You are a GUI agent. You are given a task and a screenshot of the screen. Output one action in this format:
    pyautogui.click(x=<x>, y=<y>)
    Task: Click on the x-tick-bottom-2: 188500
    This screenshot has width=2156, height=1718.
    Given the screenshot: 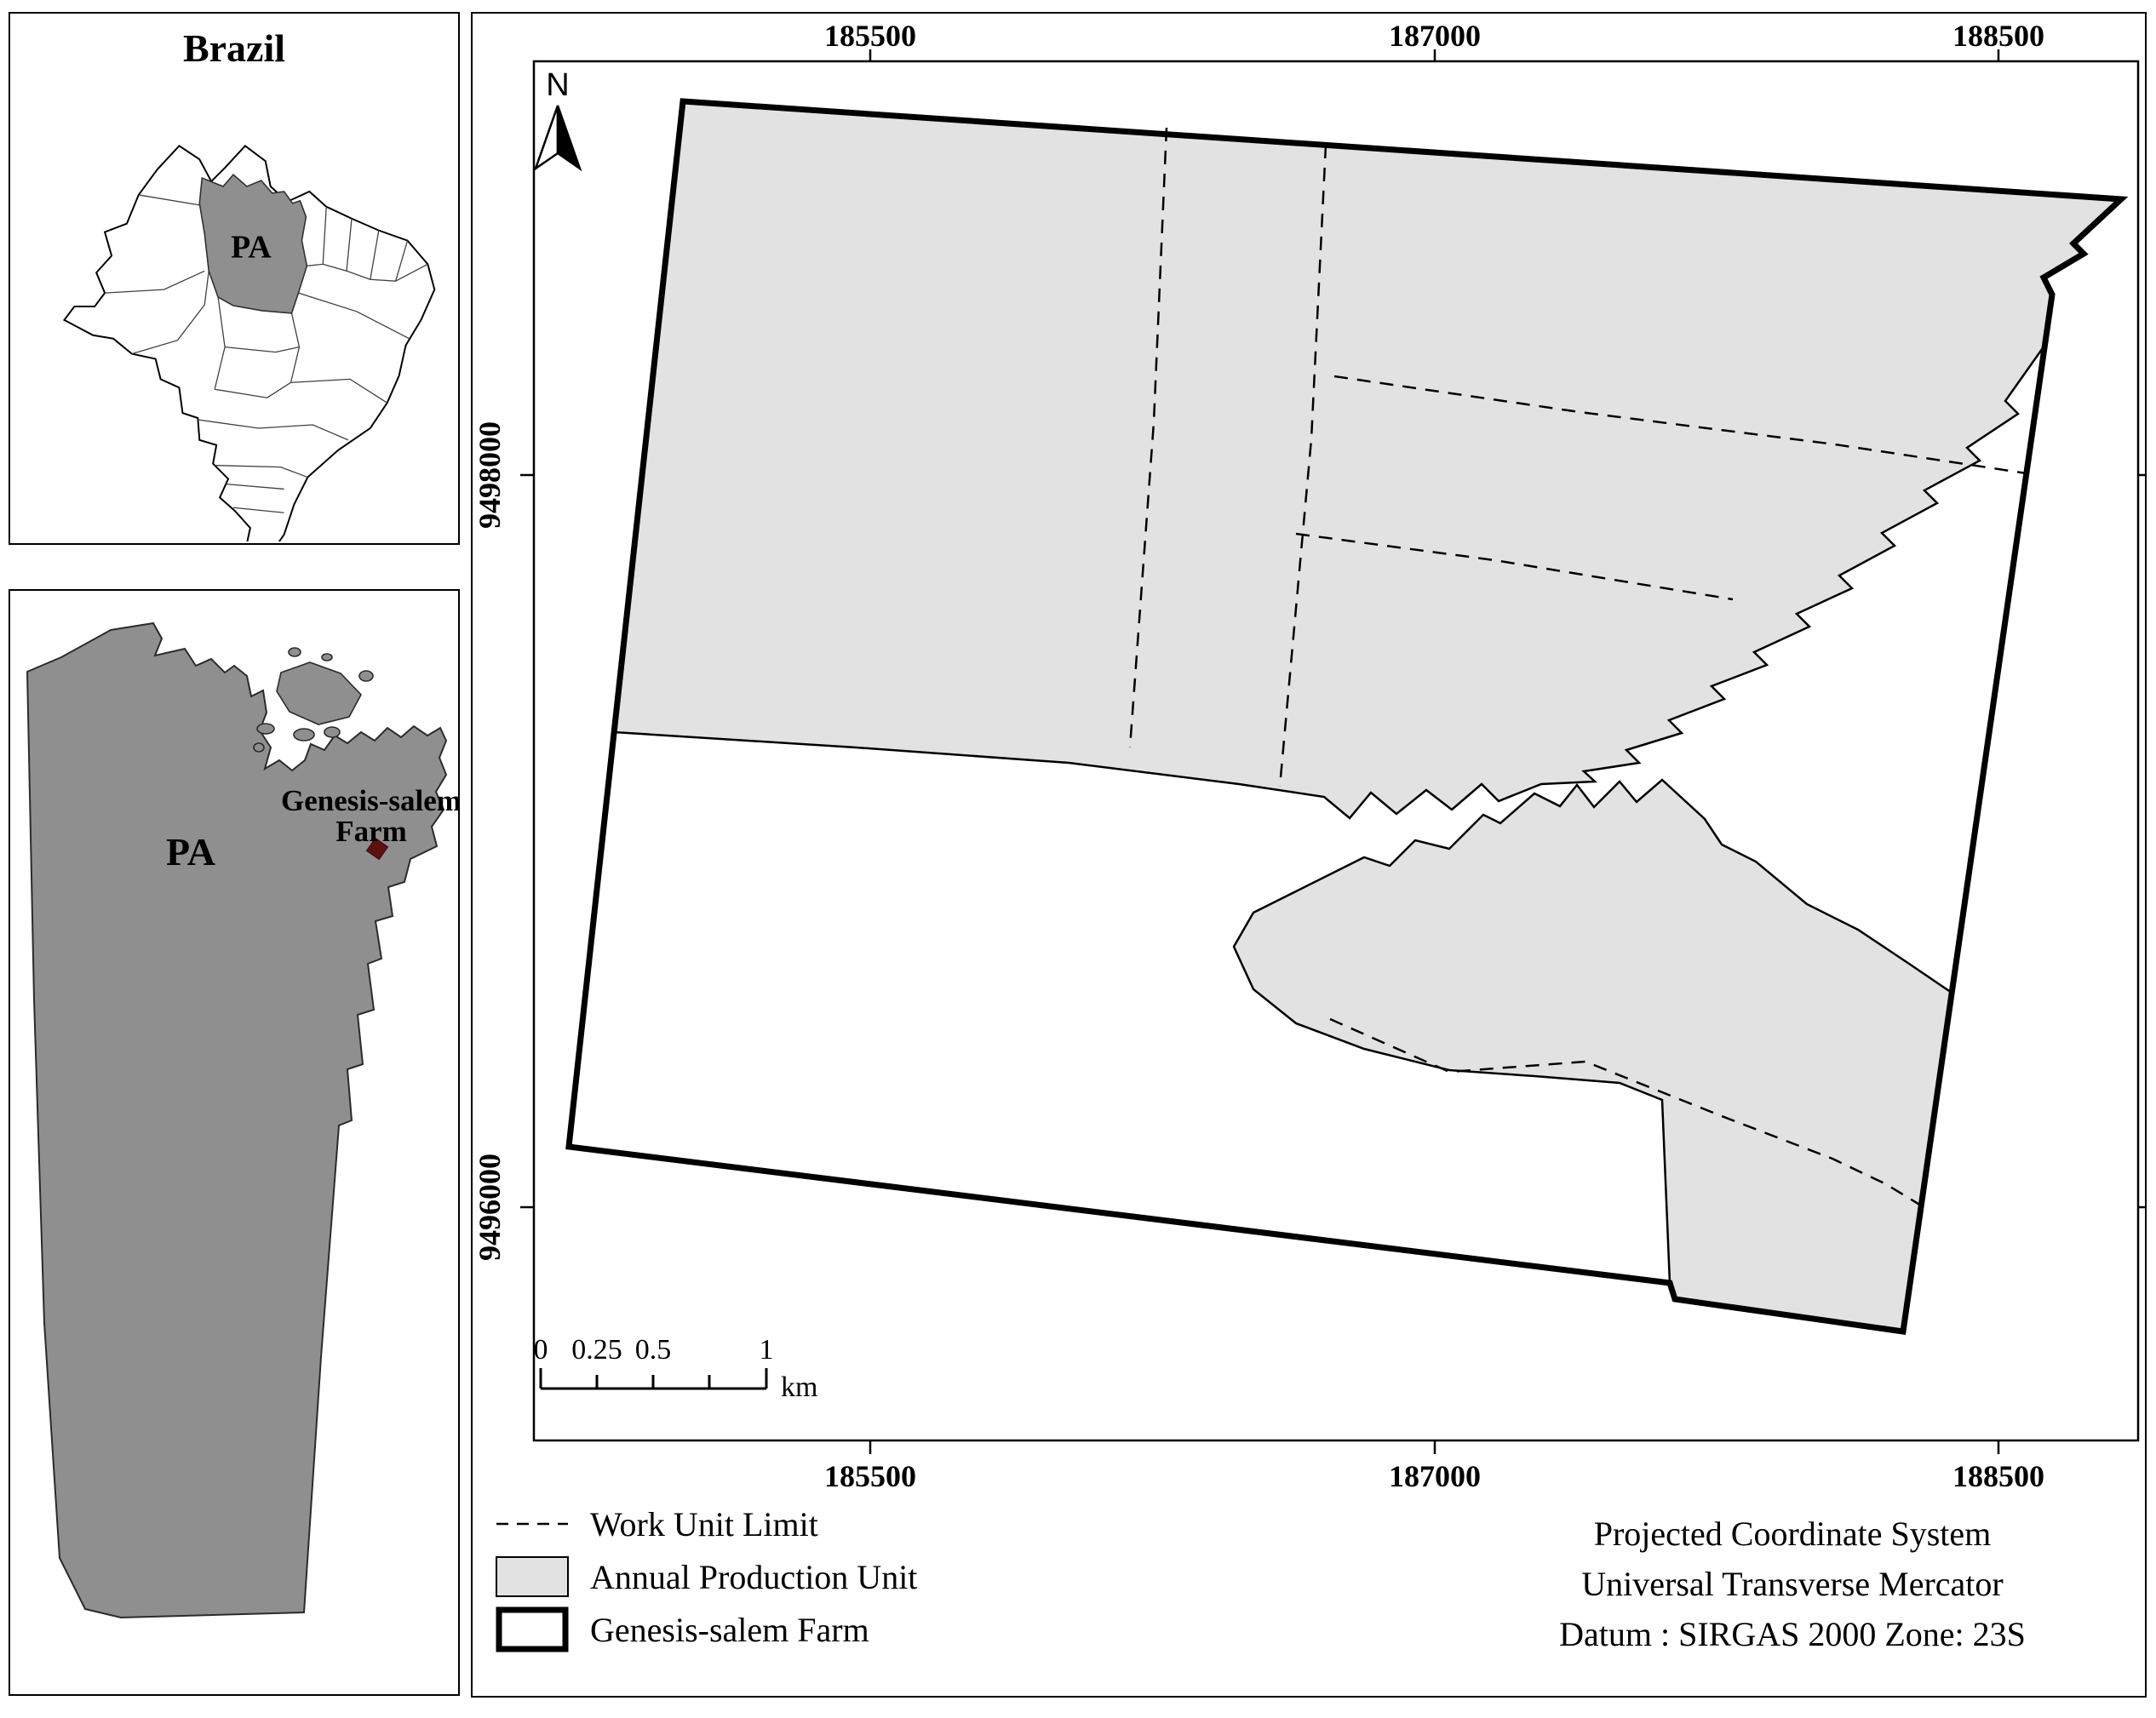 What is the action you would take?
    pyautogui.click(x=1998, y=1476)
    